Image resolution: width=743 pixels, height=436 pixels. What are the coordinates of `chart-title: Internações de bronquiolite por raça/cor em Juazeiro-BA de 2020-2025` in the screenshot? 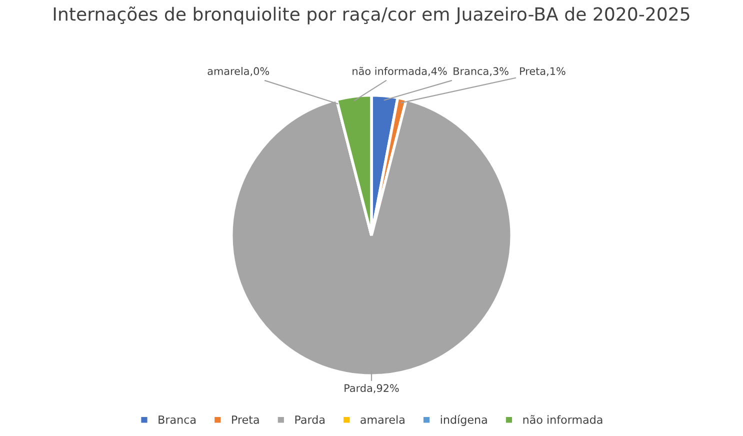 It's located at (372, 15).